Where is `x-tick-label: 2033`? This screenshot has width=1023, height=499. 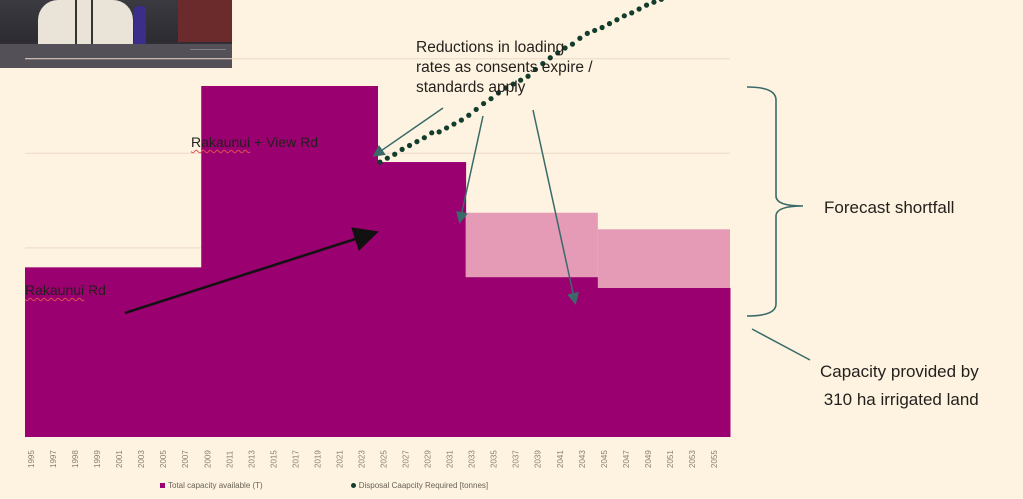 x-tick-label: 2033 is located at coordinates (472, 459).